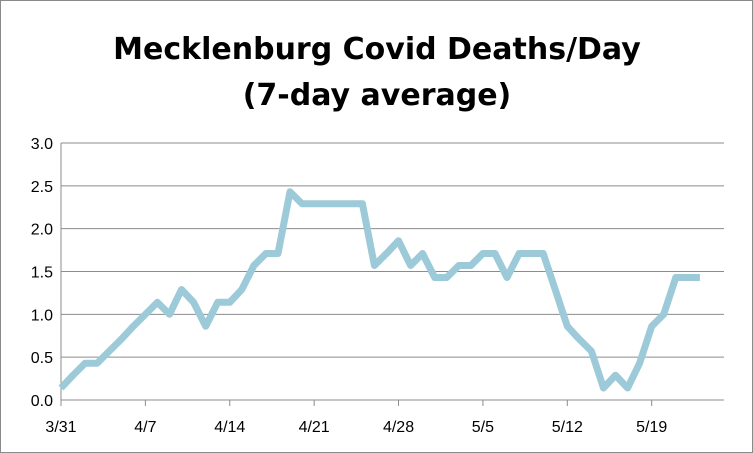 This screenshot has width=753, height=453. What do you see at coordinates (314, 427) in the screenshot?
I see `x-tick-label: 4/21` at bounding box center [314, 427].